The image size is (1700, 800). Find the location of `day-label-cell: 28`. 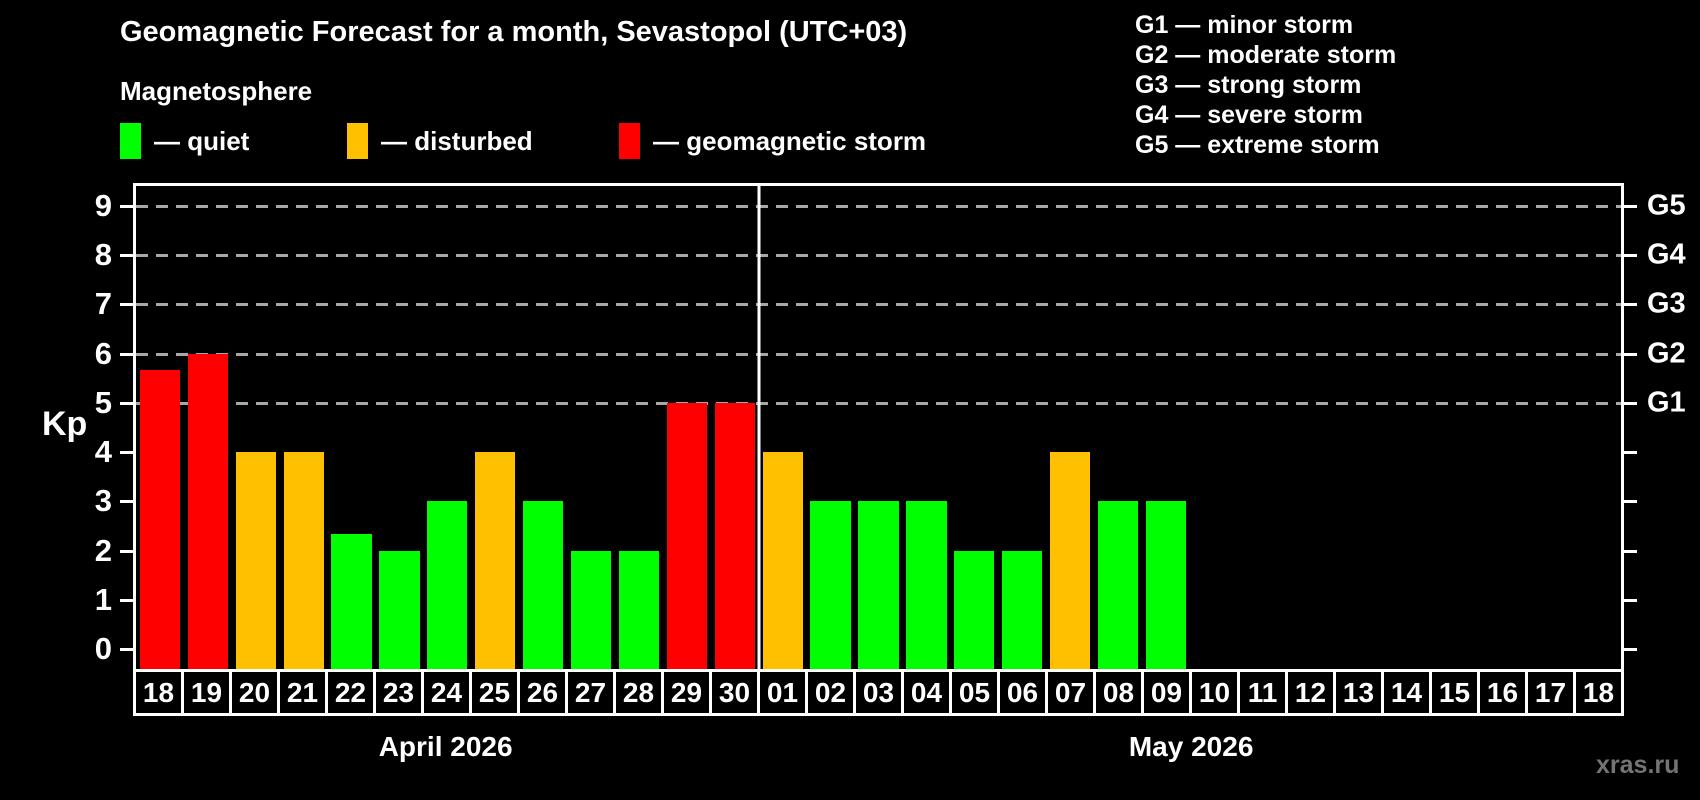

day-label-cell: 28 is located at coordinates (640, 692).